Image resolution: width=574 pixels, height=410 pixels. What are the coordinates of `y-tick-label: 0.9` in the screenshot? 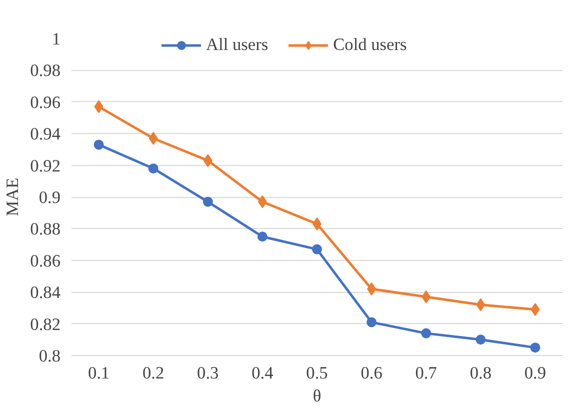 It's located at (49, 197).